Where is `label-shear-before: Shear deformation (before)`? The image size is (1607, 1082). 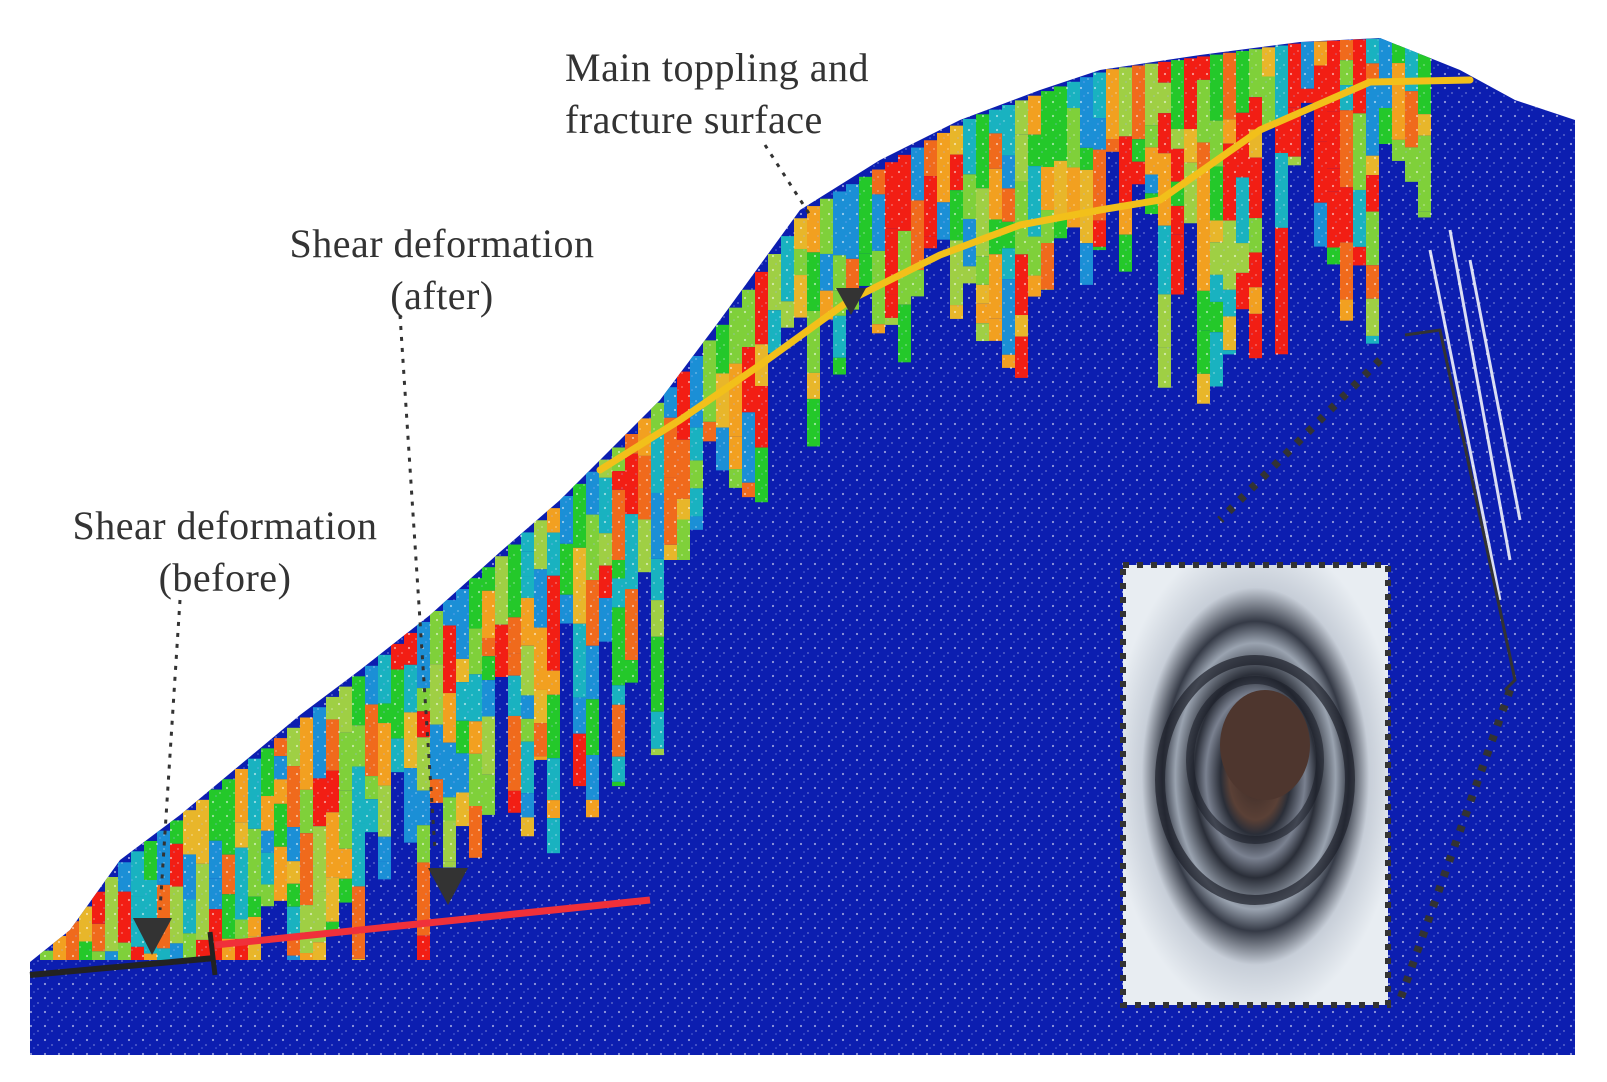
label-shear-before: Shear deformation (before) is located at coordinates (225, 552).